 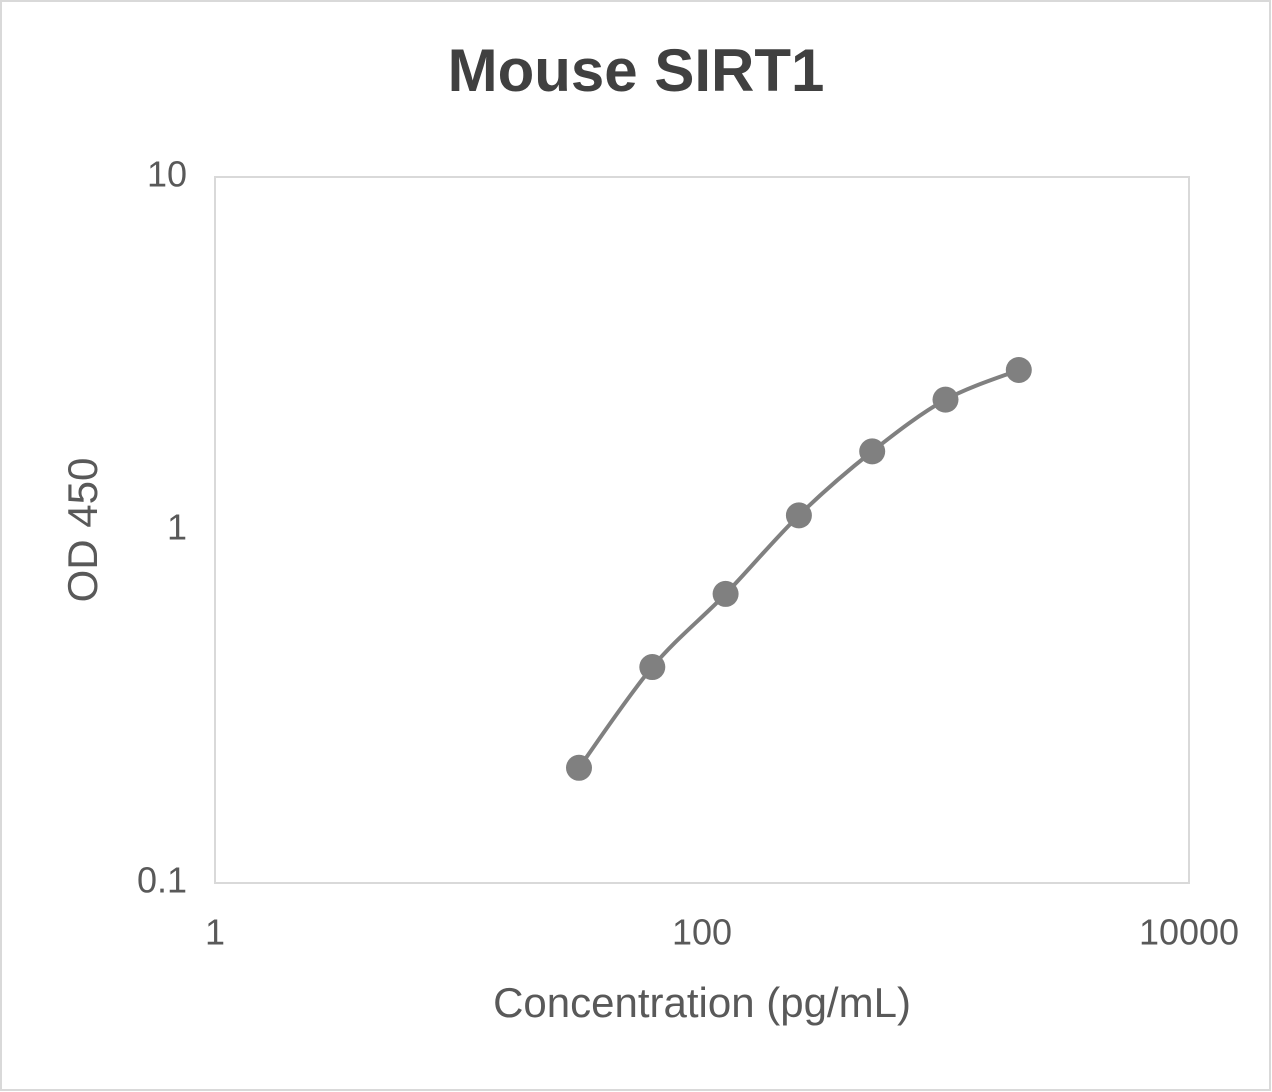 What do you see at coordinates (702, 1002) in the screenshot?
I see `x-axis-label: Concentration (pg/mL)` at bounding box center [702, 1002].